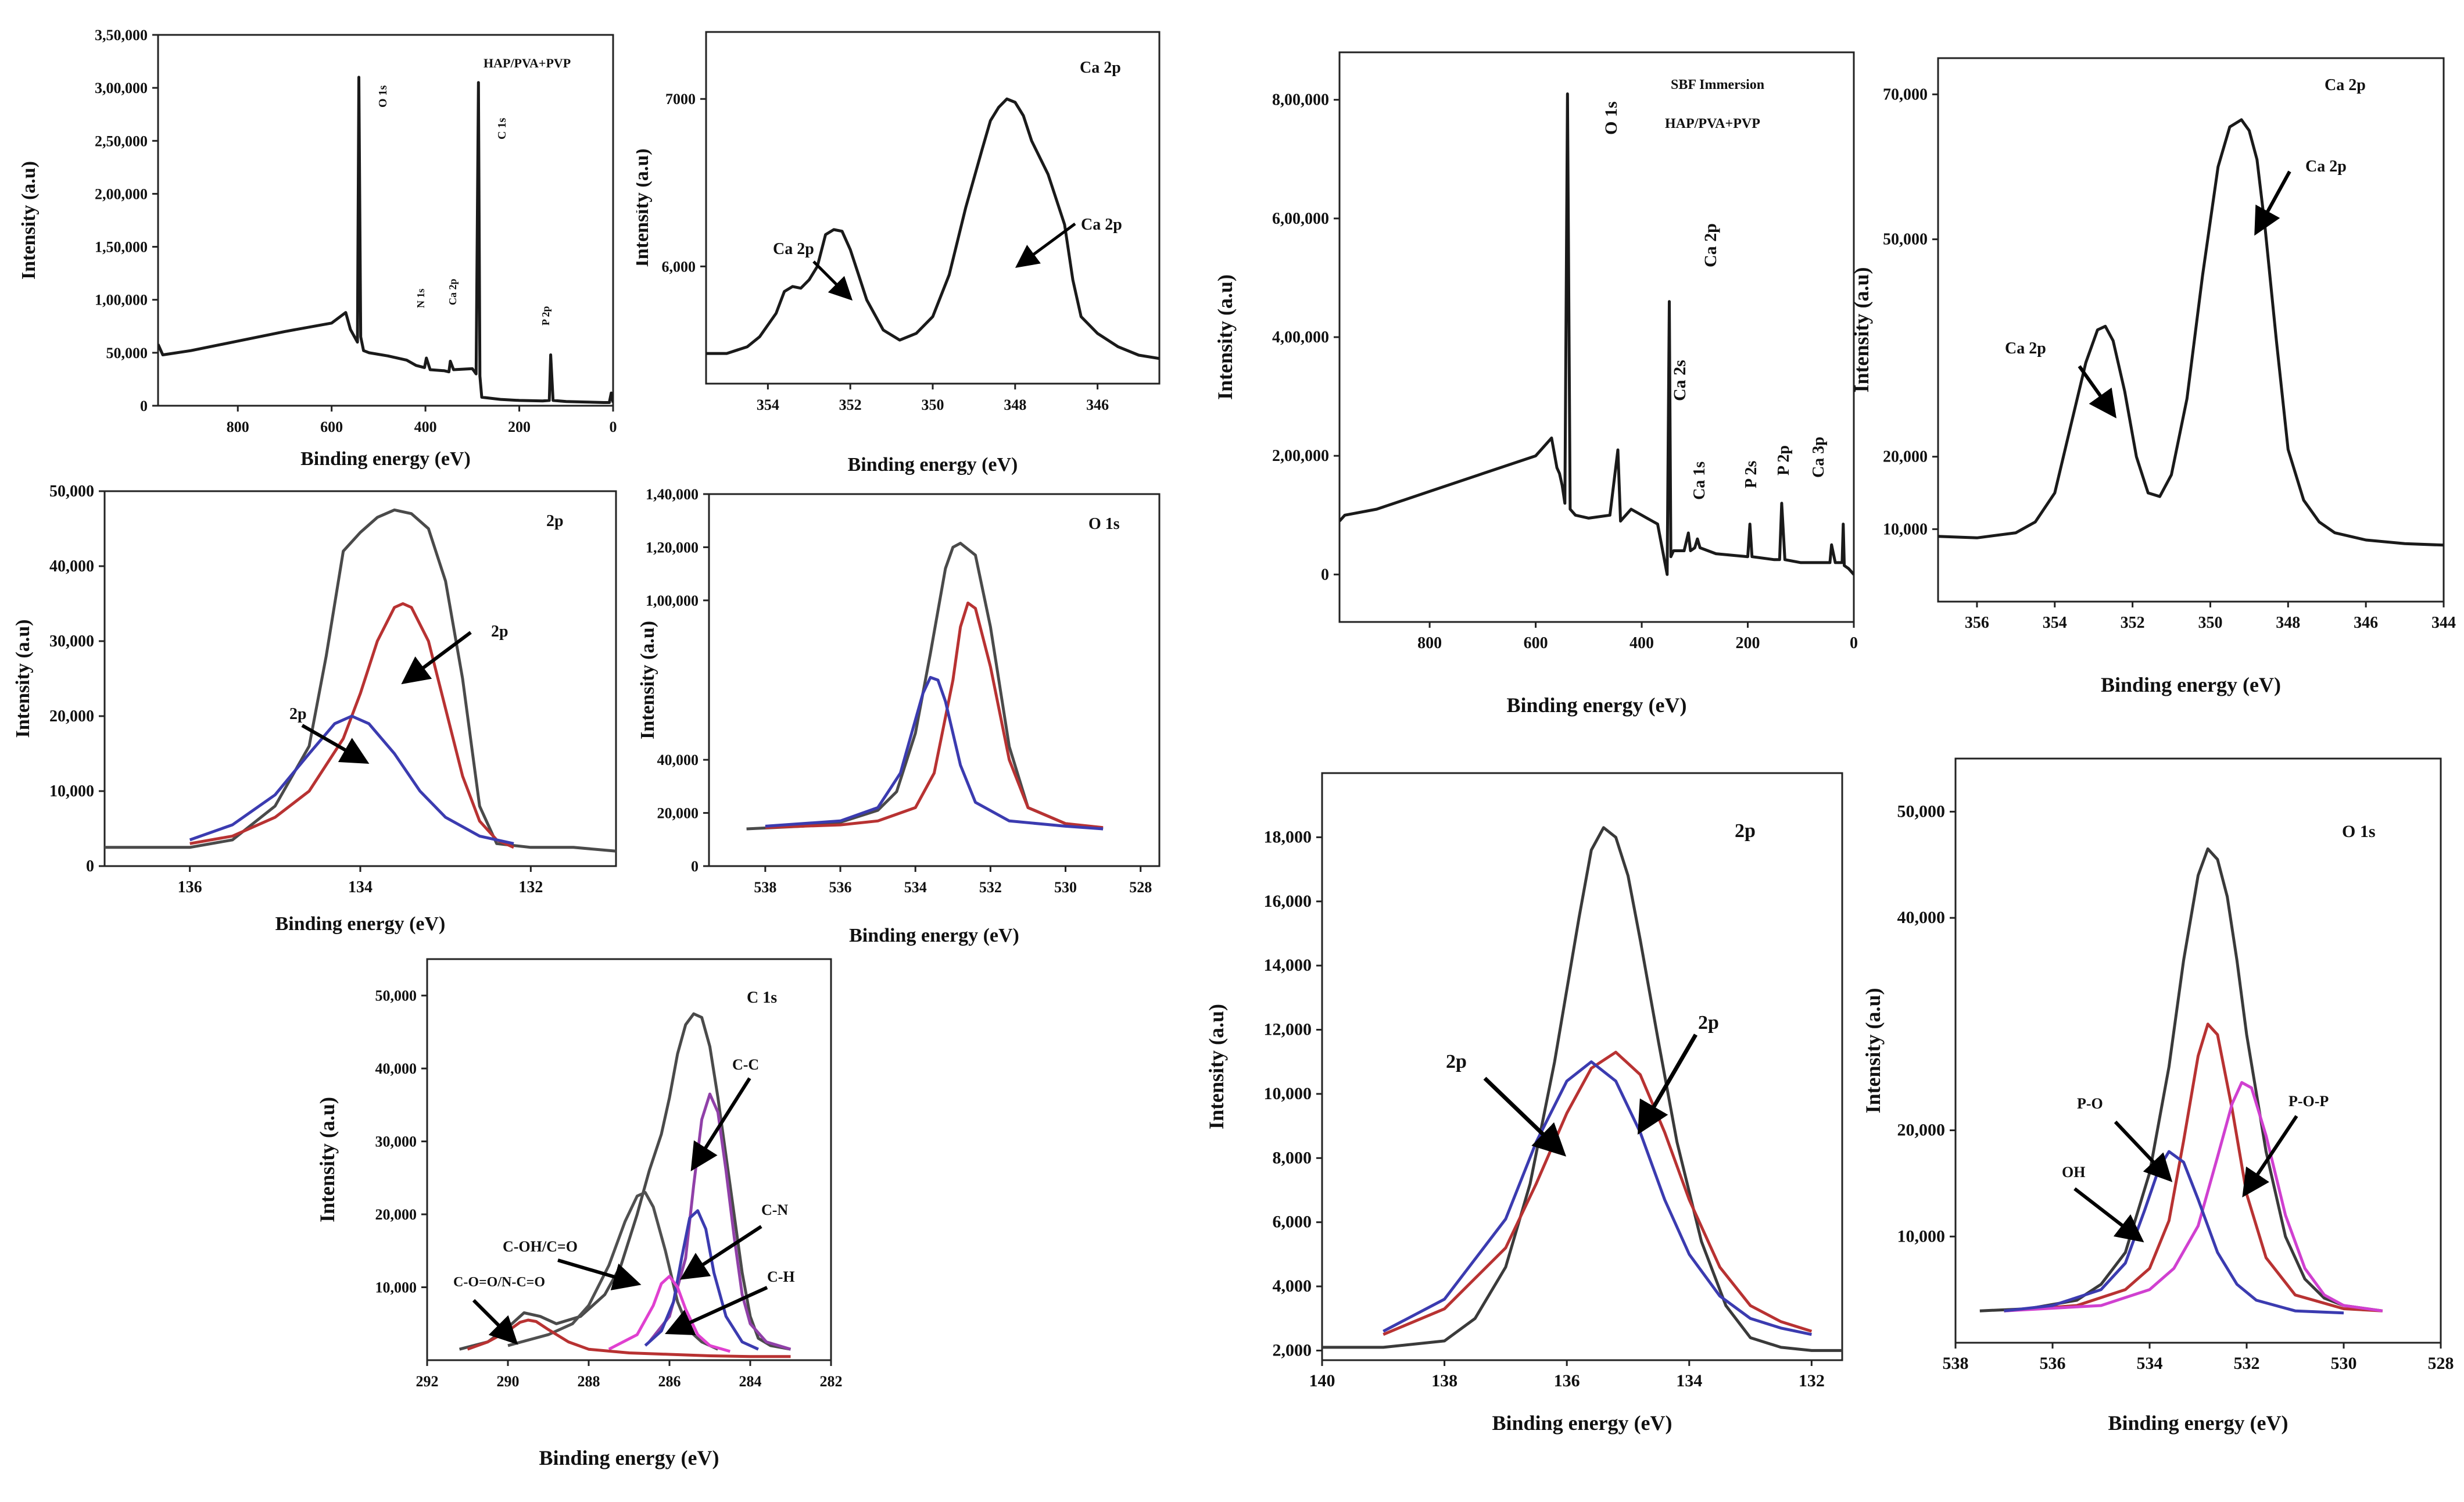  What do you see at coordinates (1456, 1061) in the screenshot?
I see `annotation-2p-blue: 2p` at bounding box center [1456, 1061].